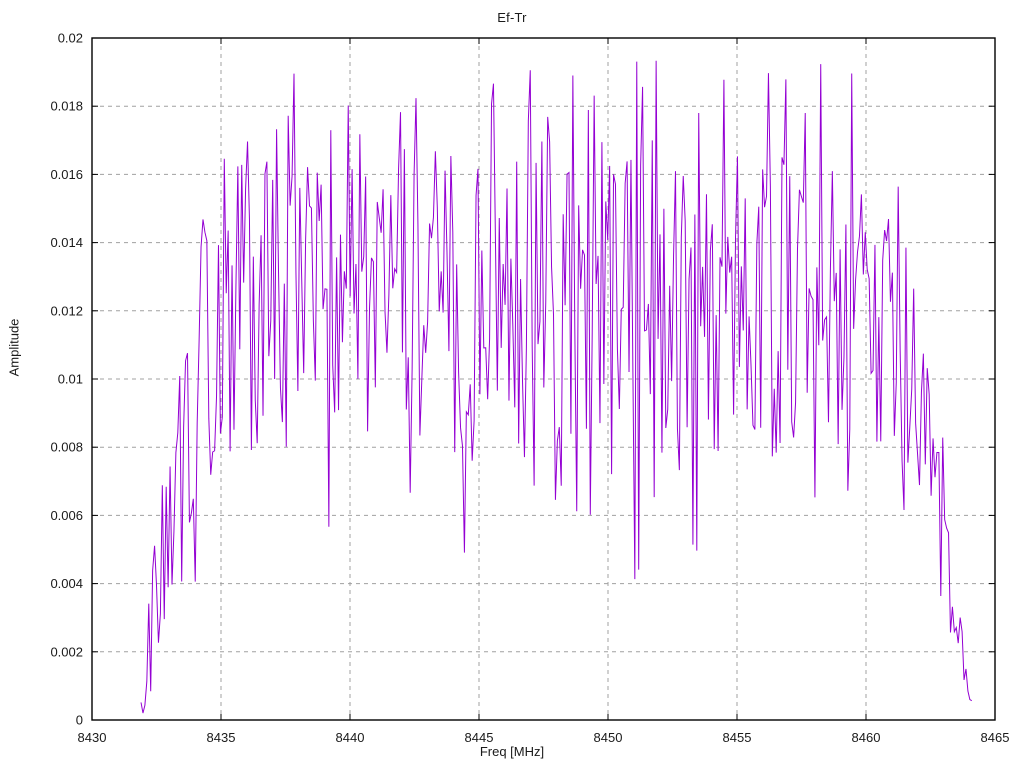 The height and width of the screenshot is (768, 1024). What do you see at coordinates (866, 737) in the screenshot?
I see `svg-text: 8460` at bounding box center [866, 737].